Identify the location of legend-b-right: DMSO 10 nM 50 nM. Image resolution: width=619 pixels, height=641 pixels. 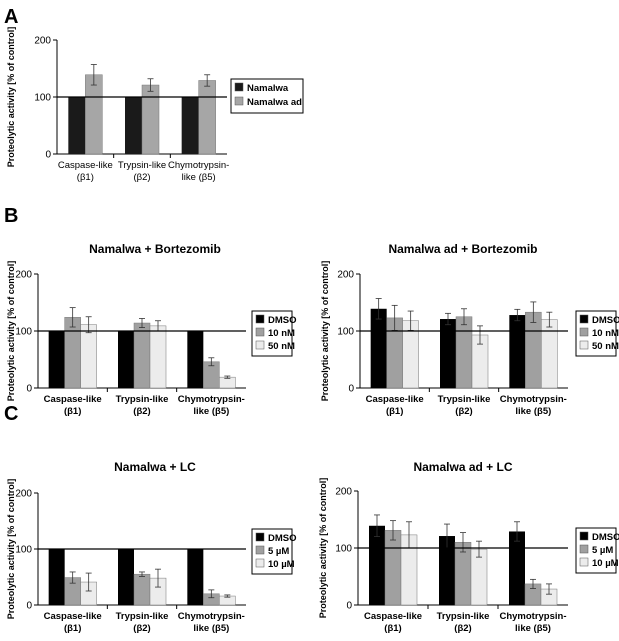
(597, 333).